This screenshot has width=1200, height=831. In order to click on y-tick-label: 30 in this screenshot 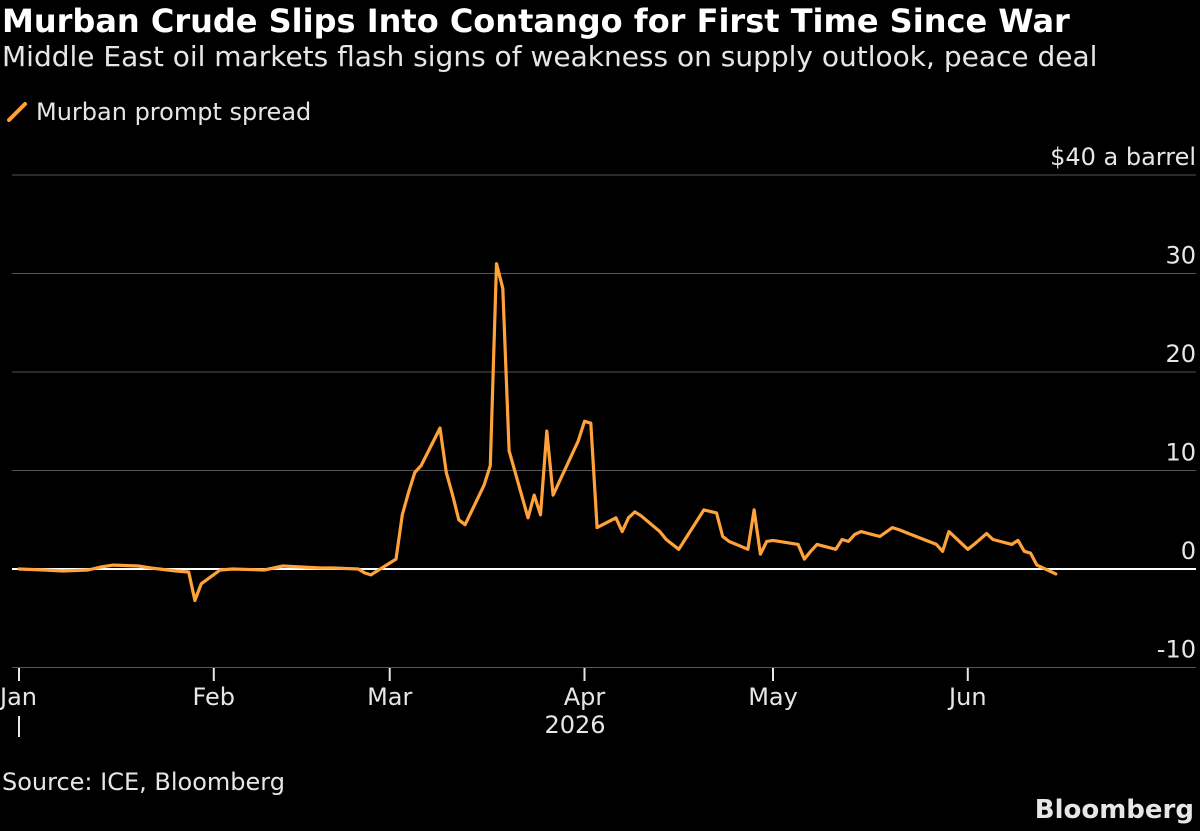, I will do `click(1180, 256)`.